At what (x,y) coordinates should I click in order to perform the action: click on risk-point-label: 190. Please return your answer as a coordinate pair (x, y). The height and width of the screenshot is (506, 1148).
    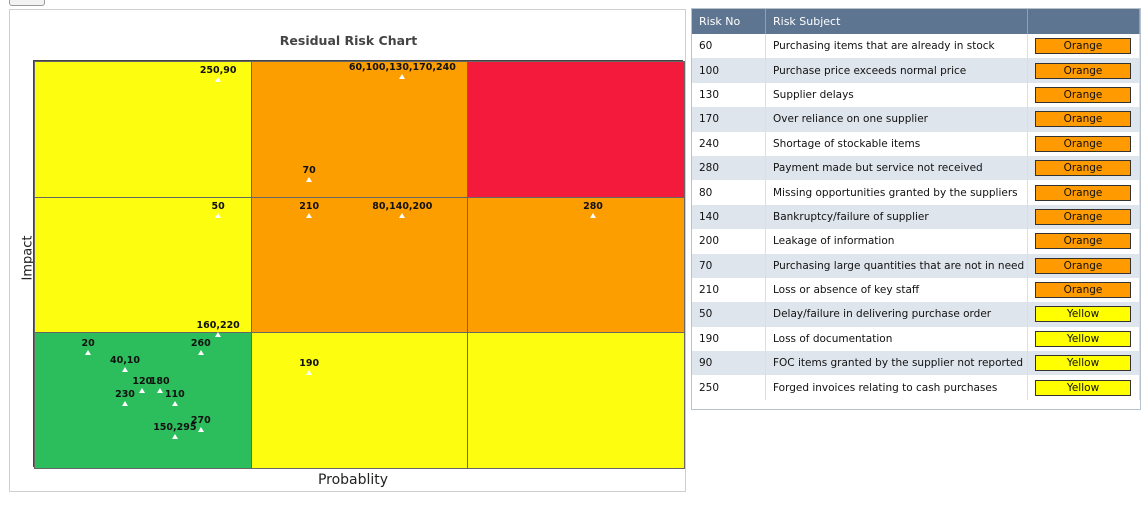
    Looking at the image, I should click on (309, 364).